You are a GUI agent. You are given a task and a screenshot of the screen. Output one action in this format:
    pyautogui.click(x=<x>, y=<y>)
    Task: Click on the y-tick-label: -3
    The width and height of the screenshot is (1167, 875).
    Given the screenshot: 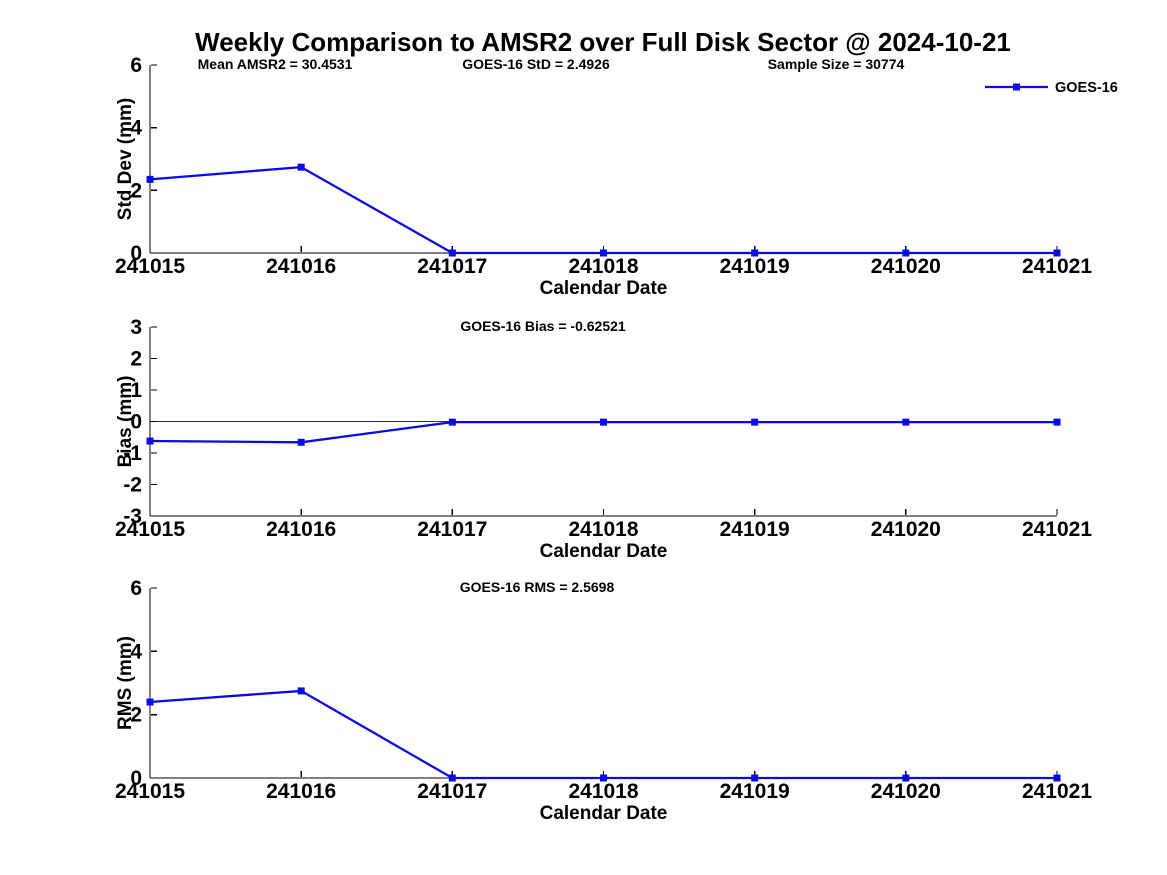 What is the action you would take?
    pyautogui.click(x=132, y=516)
    